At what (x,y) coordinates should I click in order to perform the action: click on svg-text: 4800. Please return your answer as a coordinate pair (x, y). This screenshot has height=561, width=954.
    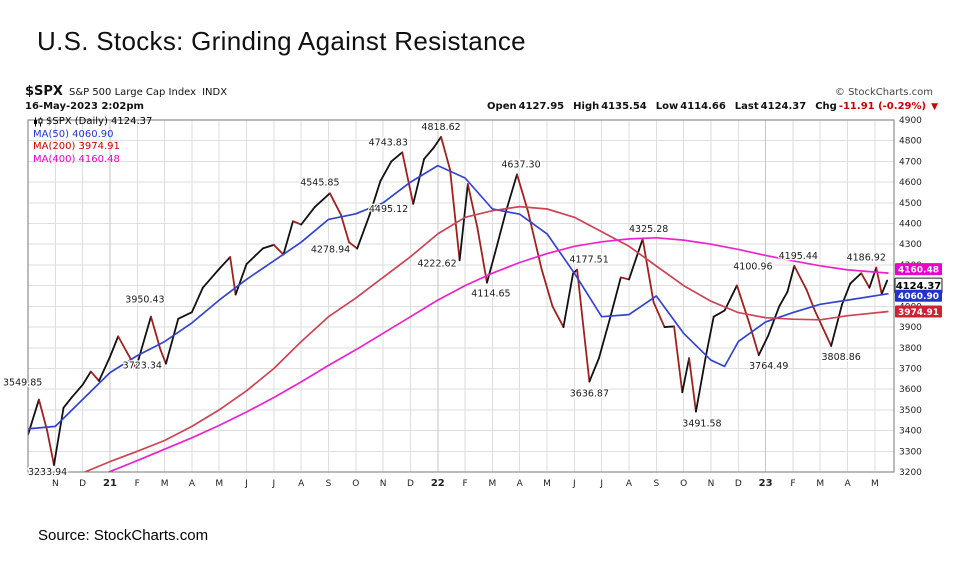
    Looking at the image, I should click on (910, 142).